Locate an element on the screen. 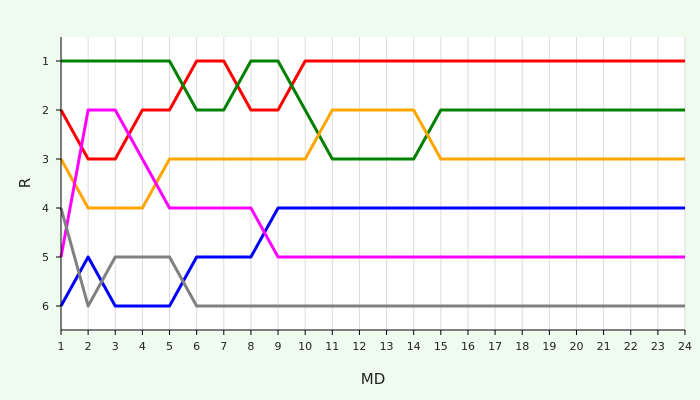  x-tick-label: 9 is located at coordinates (278, 346).